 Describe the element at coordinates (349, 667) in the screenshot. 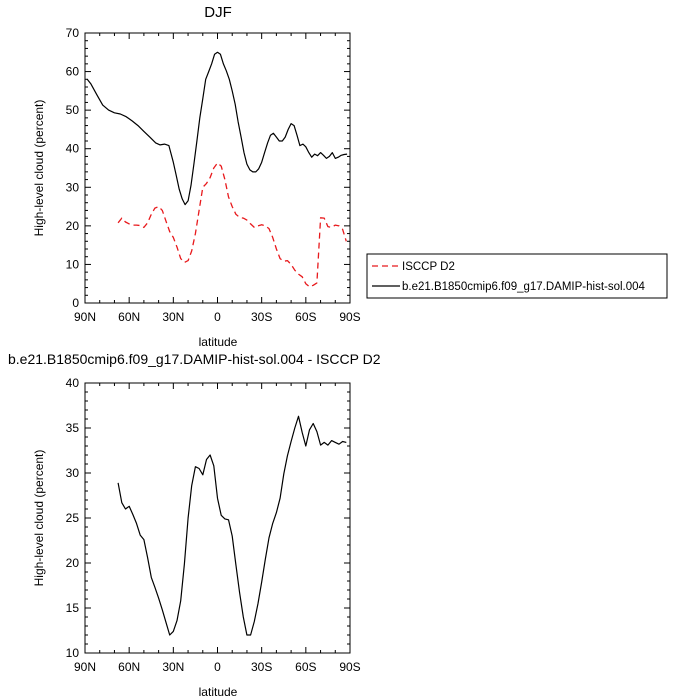

I see `bottom-x-tick-label: 90S` at that location.